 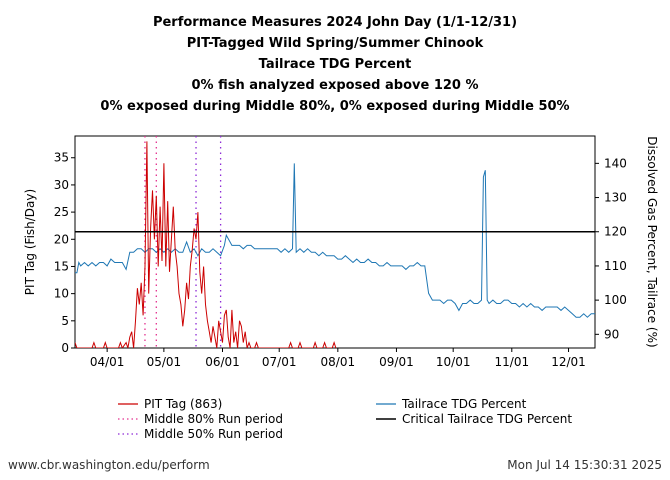 What do you see at coordinates (652, 241) in the screenshot?
I see `y-right-label: Dissolved Gas Percent, Tailrace (%)` at bounding box center [652, 241].